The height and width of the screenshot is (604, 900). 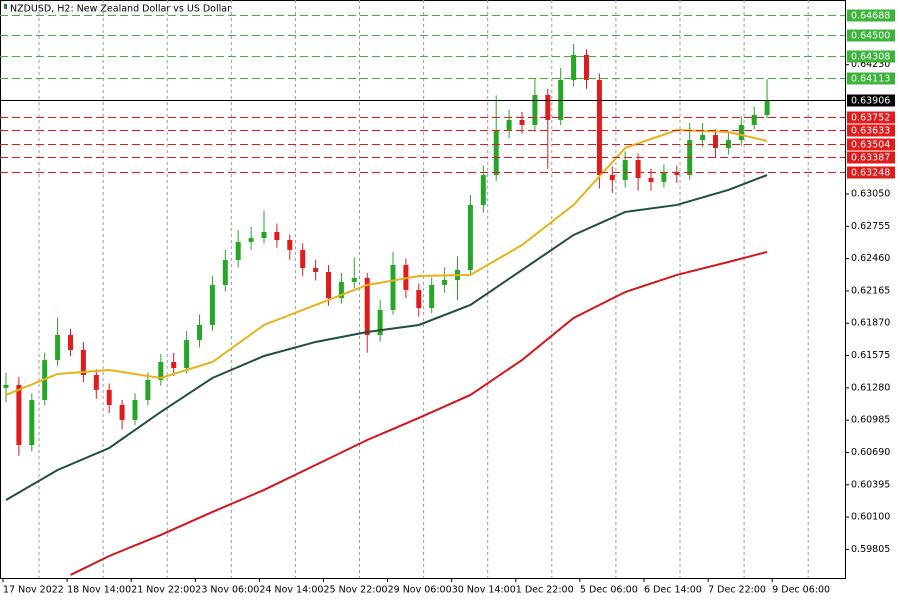 I want to click on price-label: 0.63248, so click(x=870, y=173).